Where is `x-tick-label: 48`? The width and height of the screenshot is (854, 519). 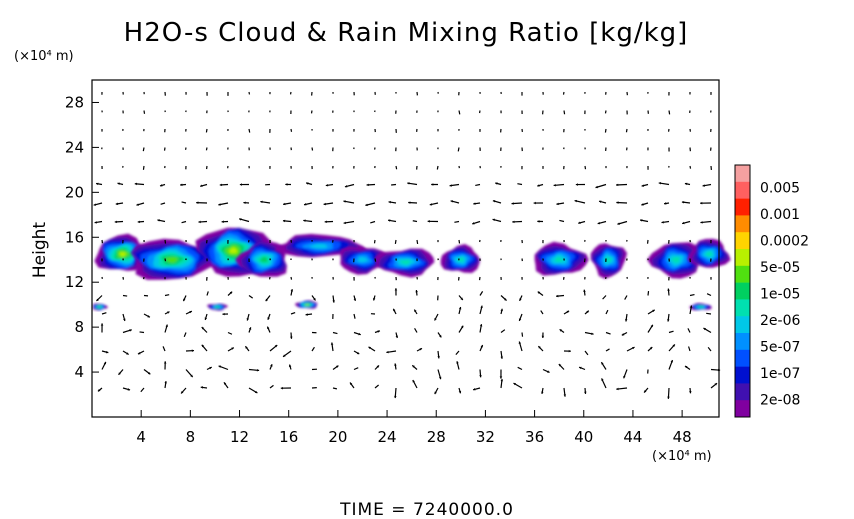
x-tick-label: 48 is located at coordinates (682, 437).